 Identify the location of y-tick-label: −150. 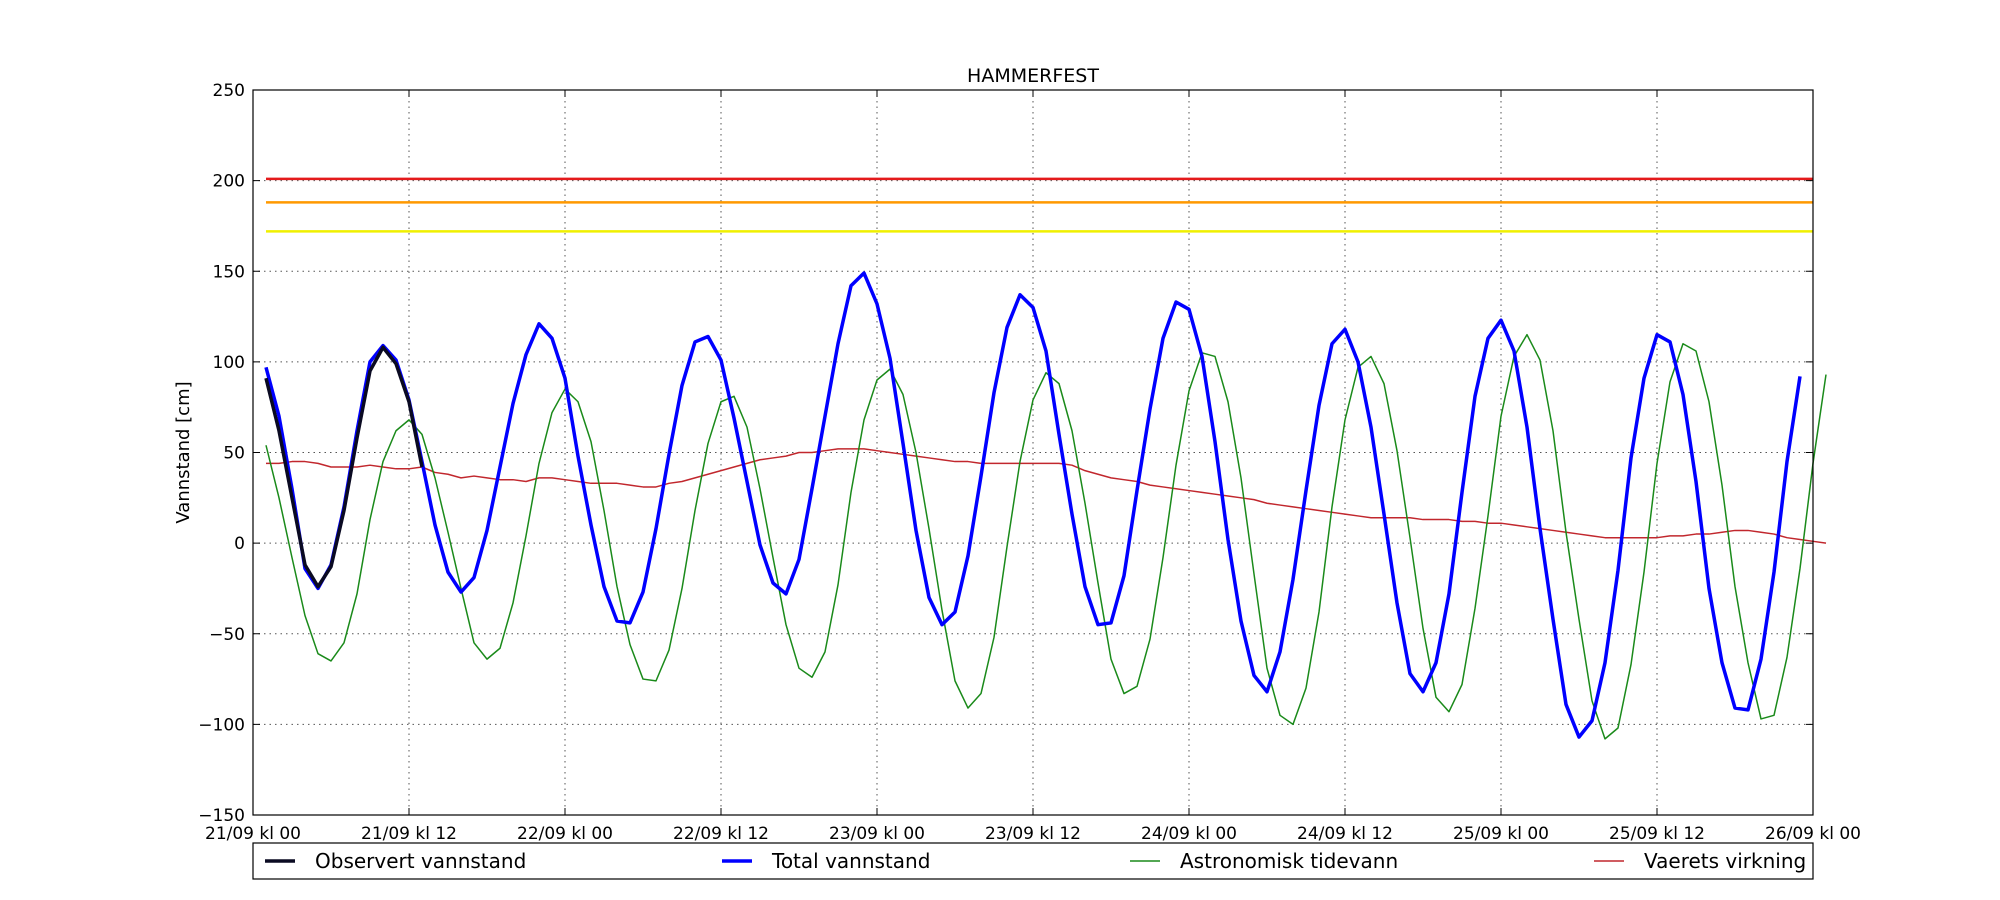
(221, 816).